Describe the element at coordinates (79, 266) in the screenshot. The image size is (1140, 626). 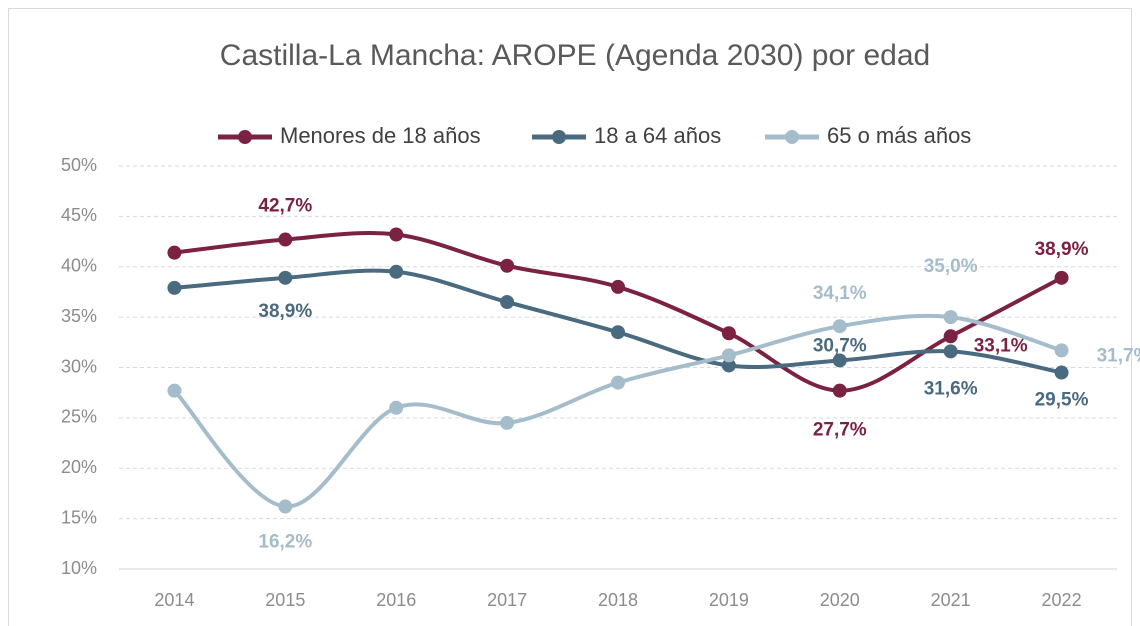
I see `y-tick-label: 40%` at that location.